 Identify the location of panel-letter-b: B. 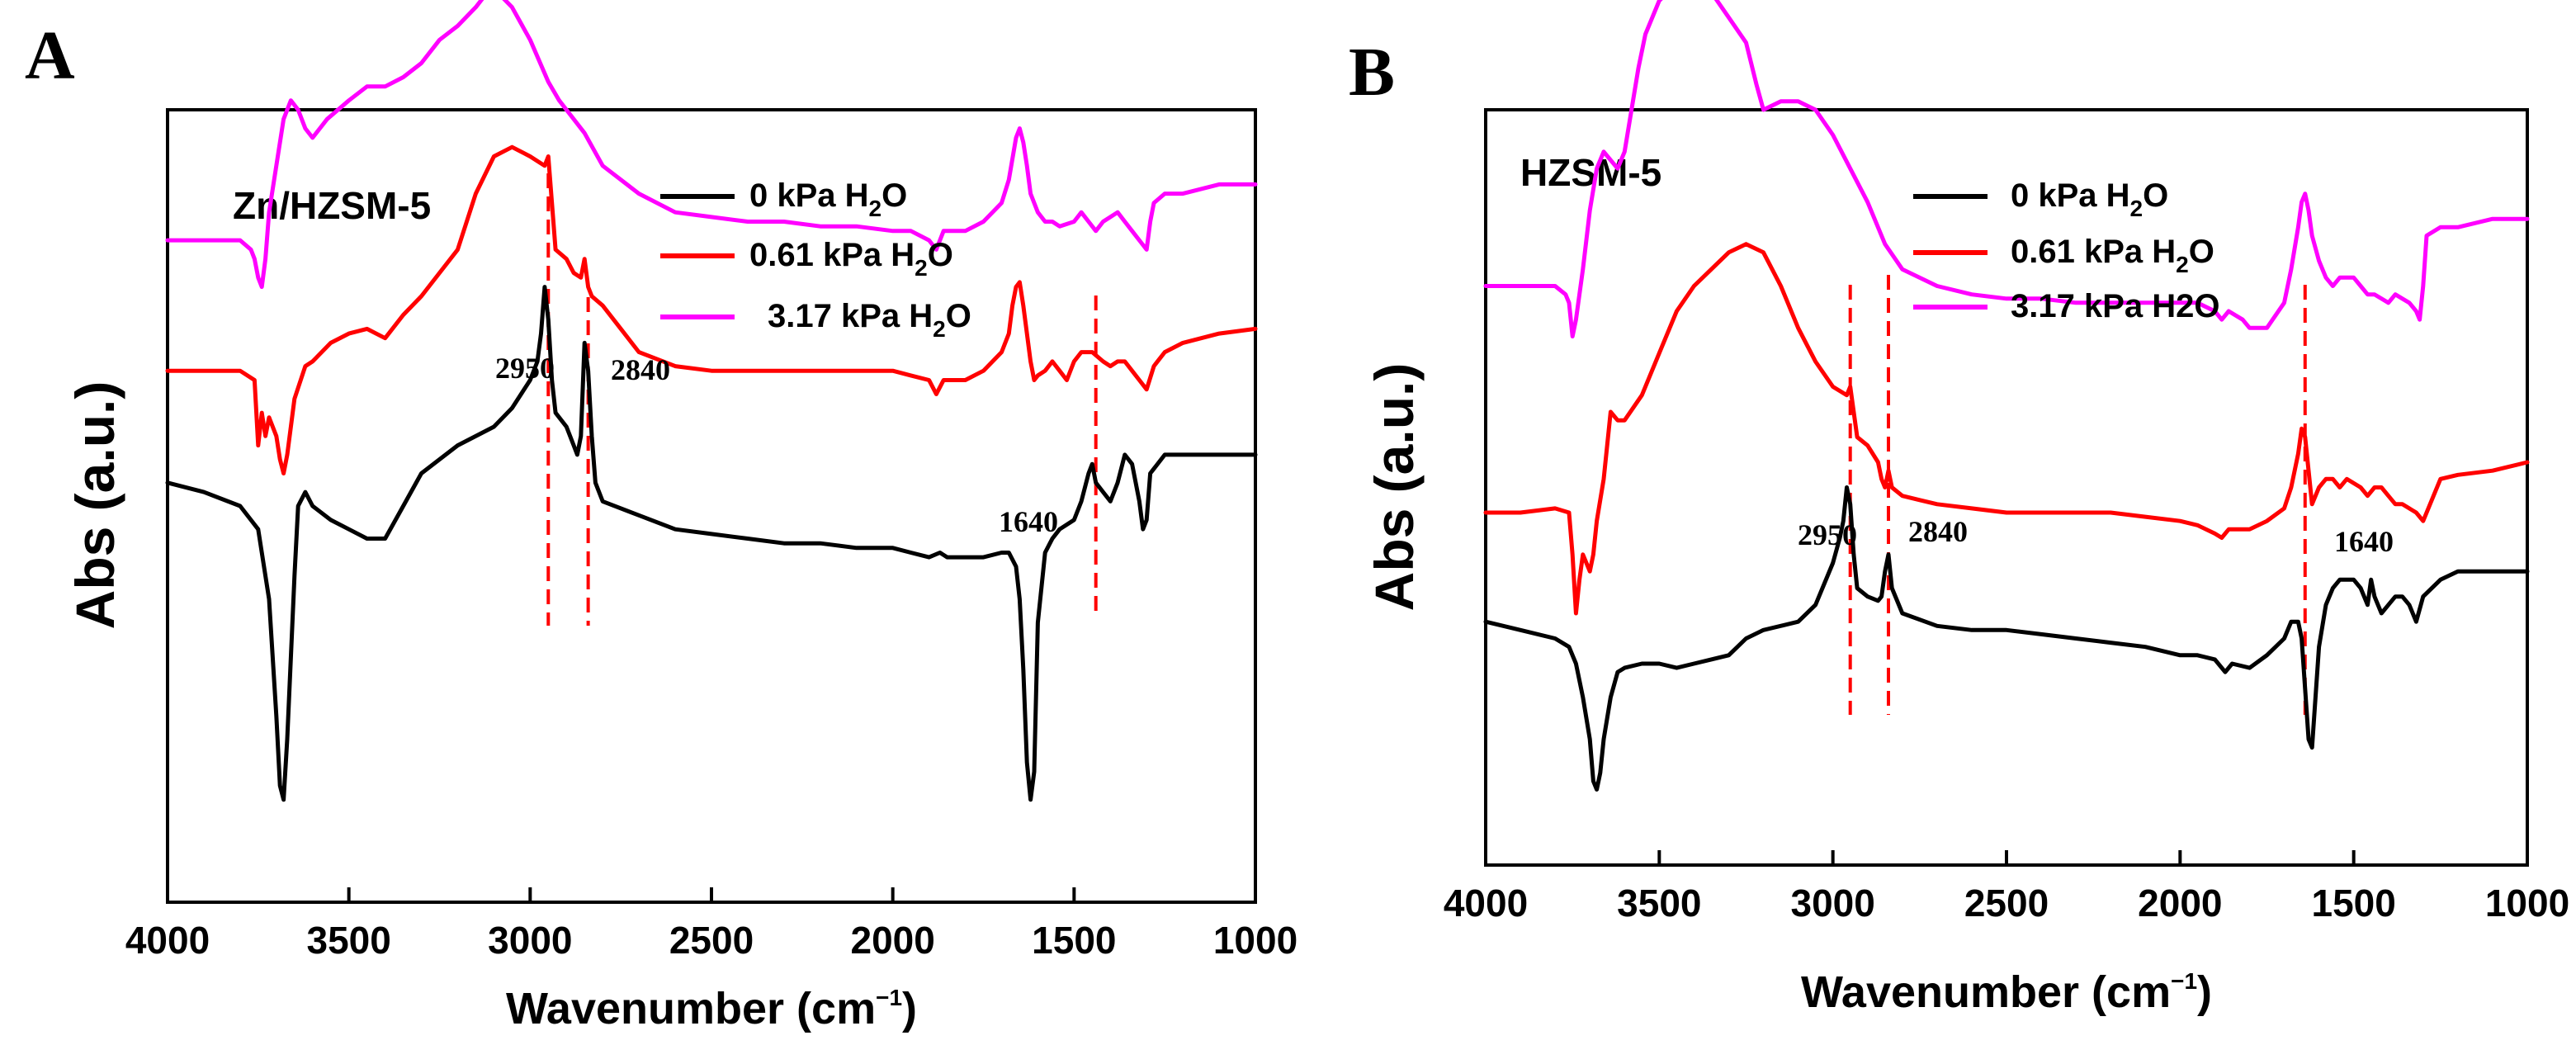
(1372, 72).